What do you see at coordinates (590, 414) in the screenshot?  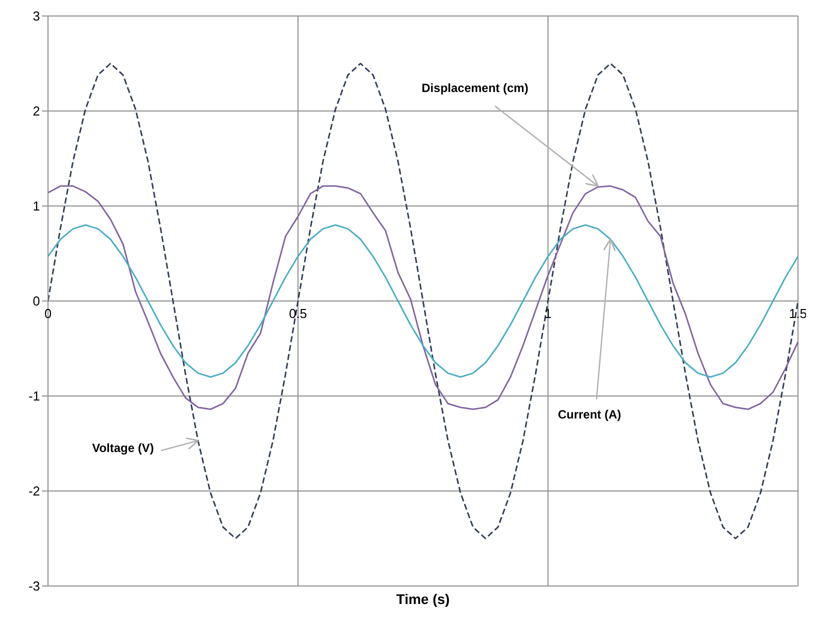 I see `annotation: Current (A)` at bounding box center [590, 414].